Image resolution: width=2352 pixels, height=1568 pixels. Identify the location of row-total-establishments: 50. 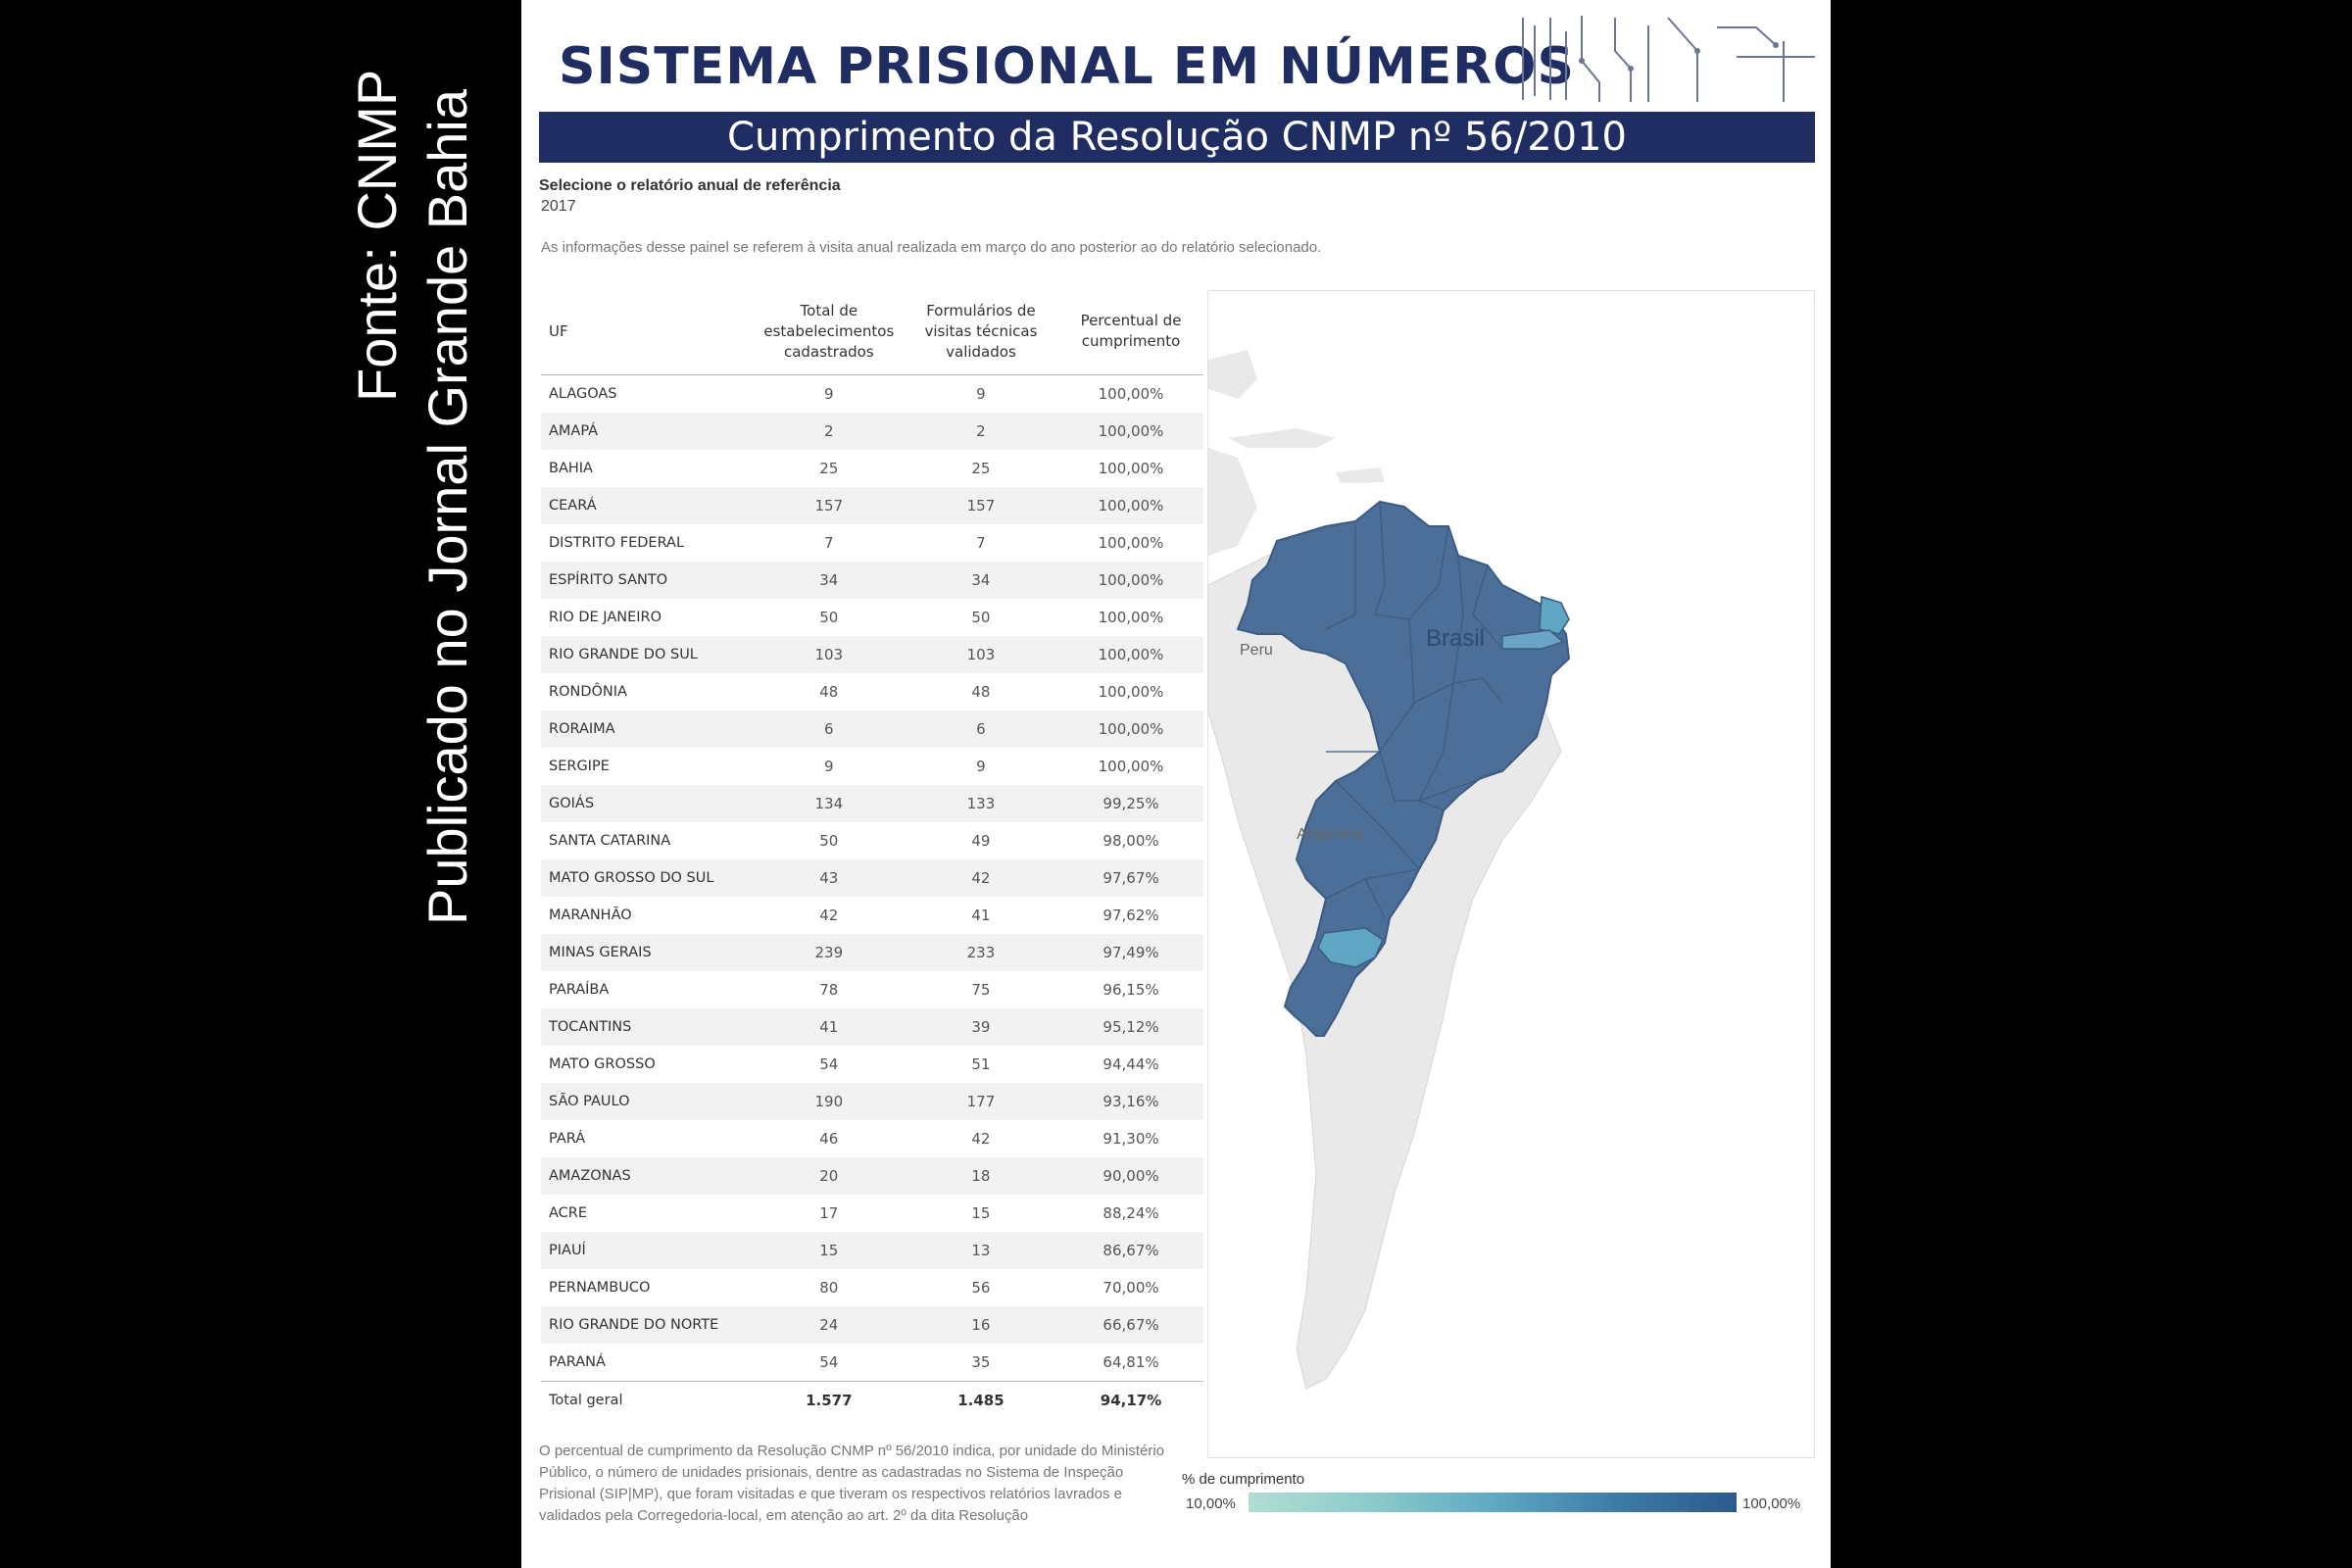
(829, 617).